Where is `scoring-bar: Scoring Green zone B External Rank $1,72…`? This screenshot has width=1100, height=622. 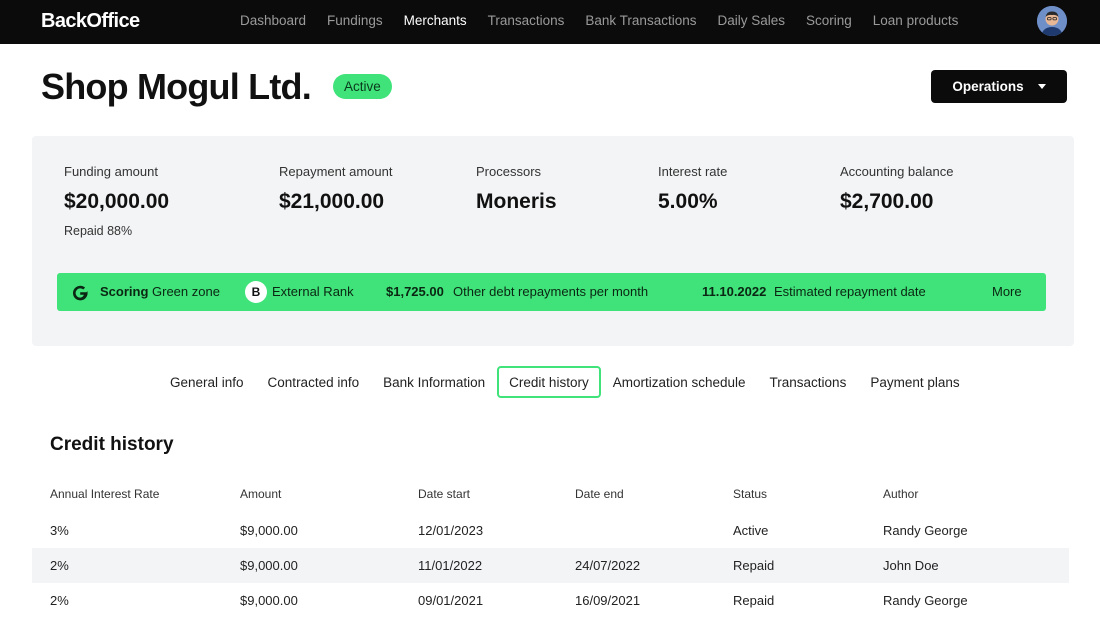
scoring-bar: Scoring Green zone B External Rank $1,72… is located at coordinates (551, 292).